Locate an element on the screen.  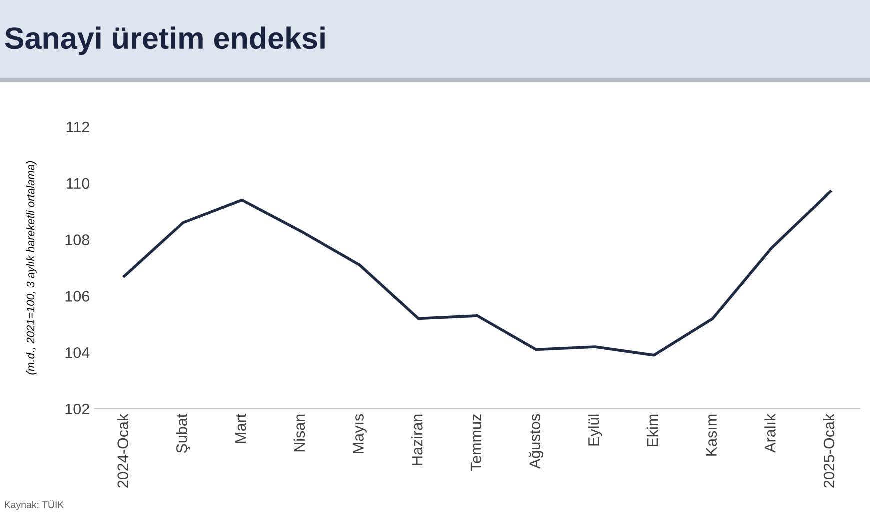
x-tick-label: Mart is located at coordinates (241, 429).